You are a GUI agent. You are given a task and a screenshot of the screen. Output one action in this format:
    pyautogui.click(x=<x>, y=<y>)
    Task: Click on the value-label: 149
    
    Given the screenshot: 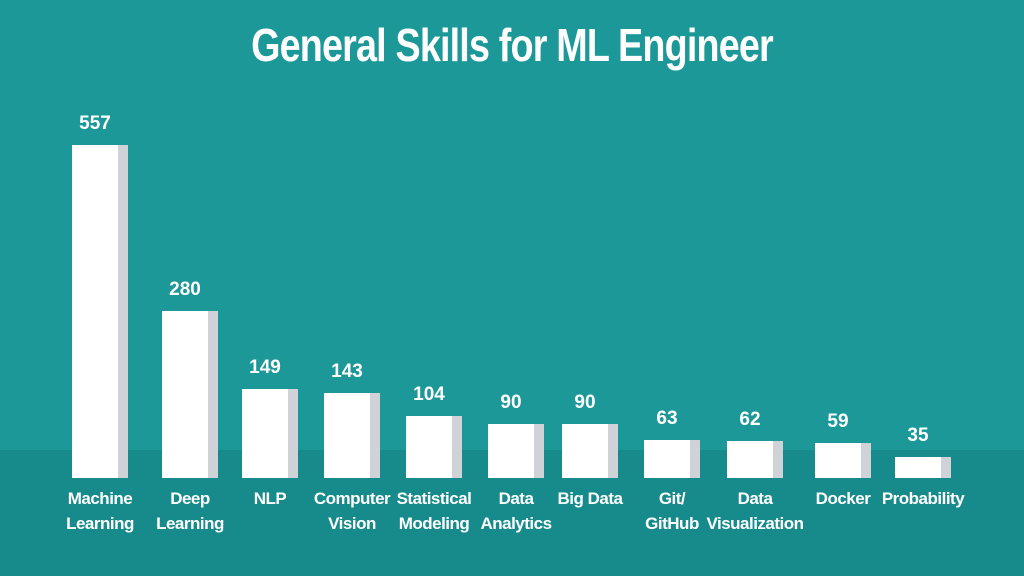 What is the action you would take?
    pyautogui.click(x=265, y=367)
    